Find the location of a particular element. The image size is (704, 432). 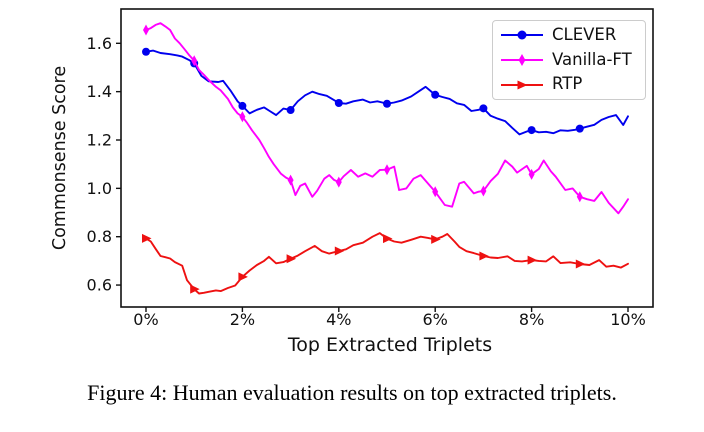

legend-box: CLEVER Vanilla-FT RTP is located at coordinates (569, 60).